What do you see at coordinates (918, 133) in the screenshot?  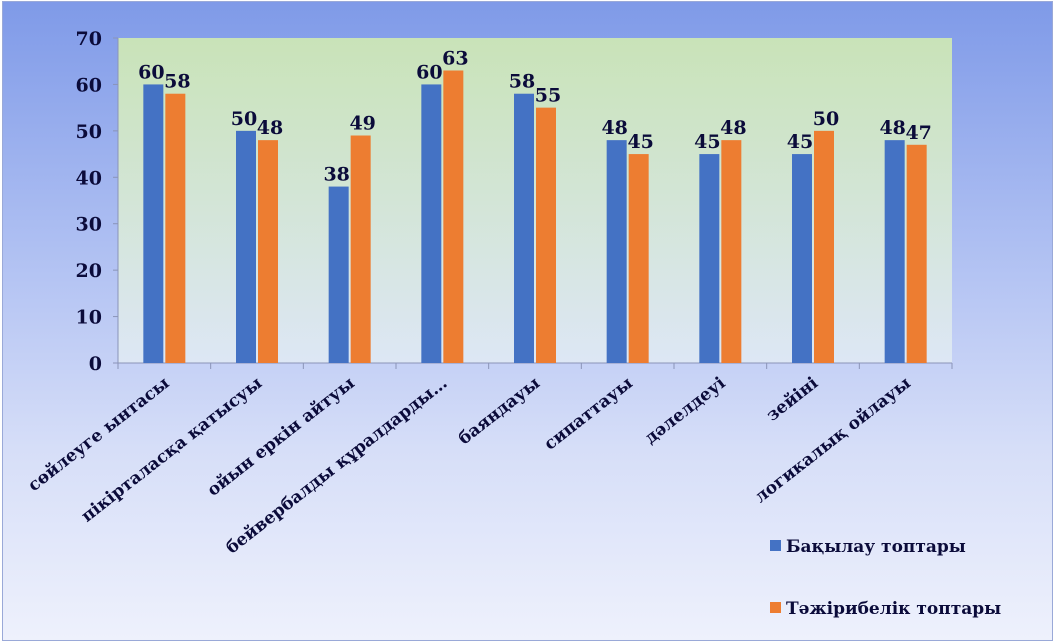 I see `data-label: 47` at bounding box center [918, 133].